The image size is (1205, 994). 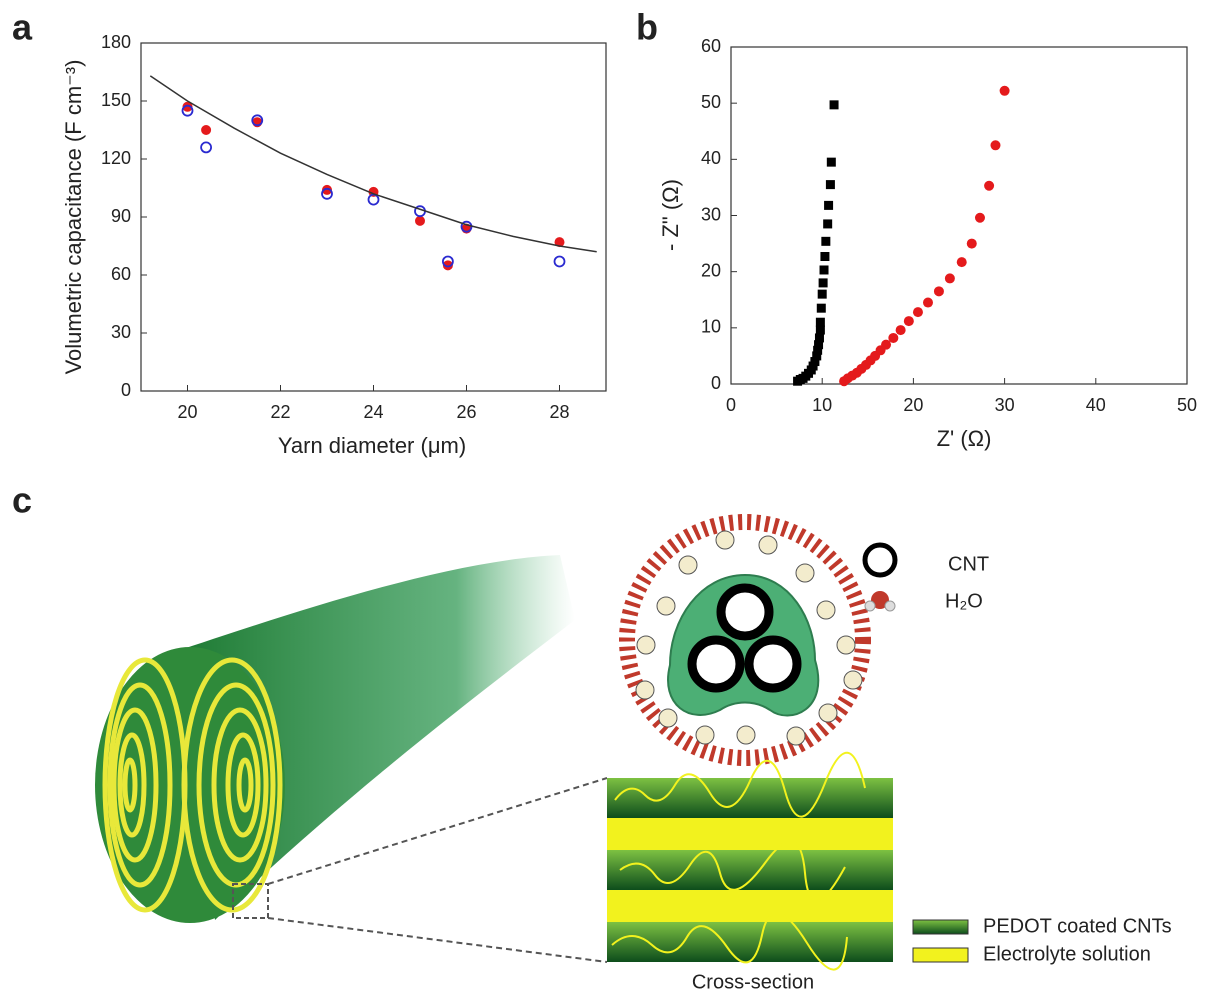 I want to click on spiral-right, so click(x=232, y=785).